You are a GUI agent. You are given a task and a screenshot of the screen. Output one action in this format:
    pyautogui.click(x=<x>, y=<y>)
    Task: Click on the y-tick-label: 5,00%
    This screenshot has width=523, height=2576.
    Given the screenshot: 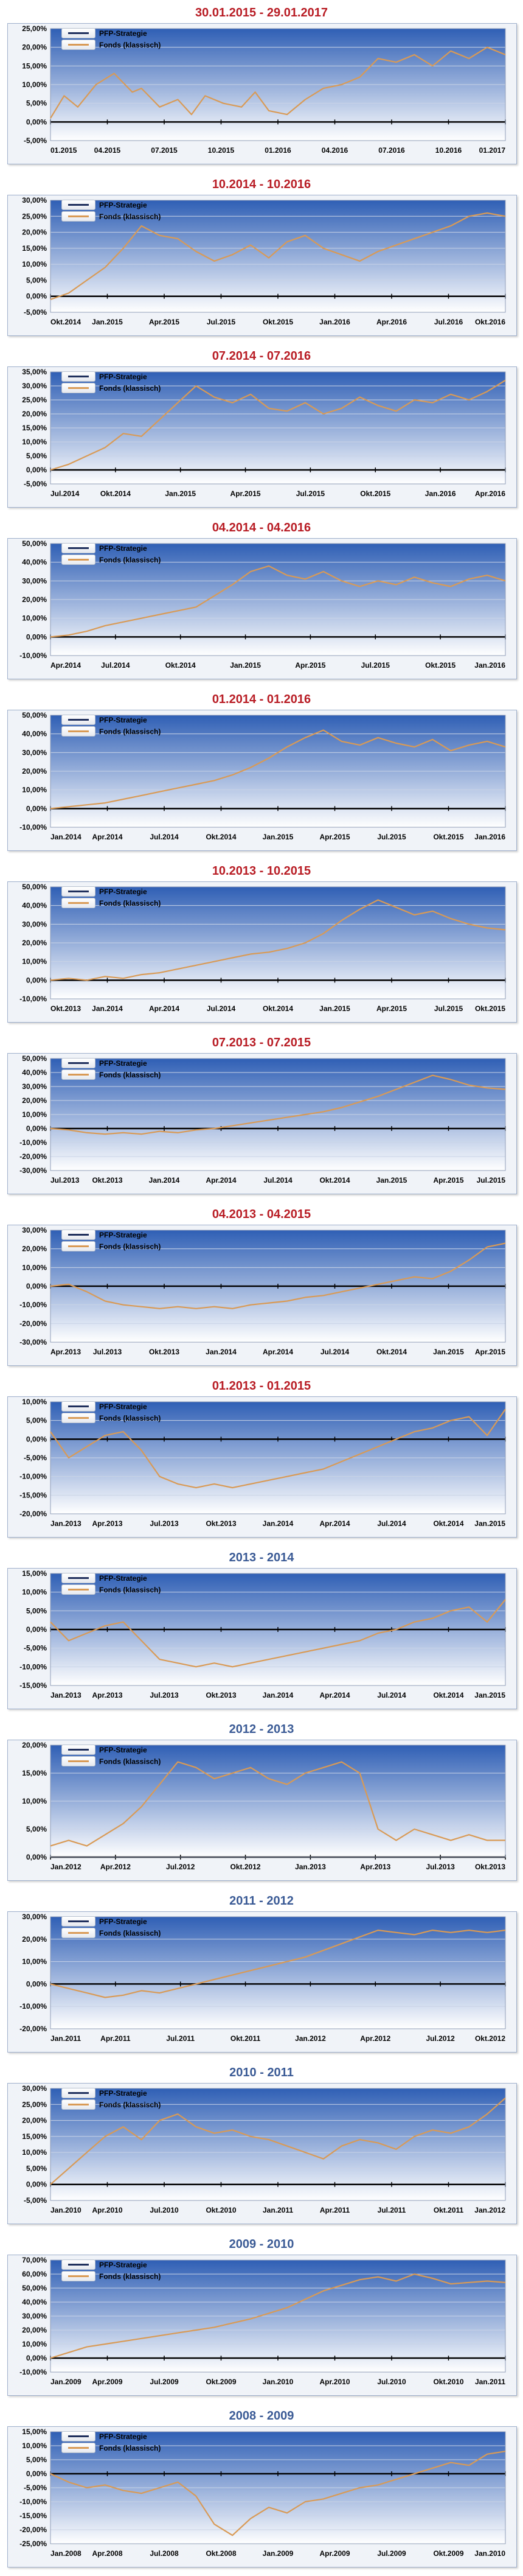 What is the action you would take?
    pyautogui.click(x=37, y=103)
    